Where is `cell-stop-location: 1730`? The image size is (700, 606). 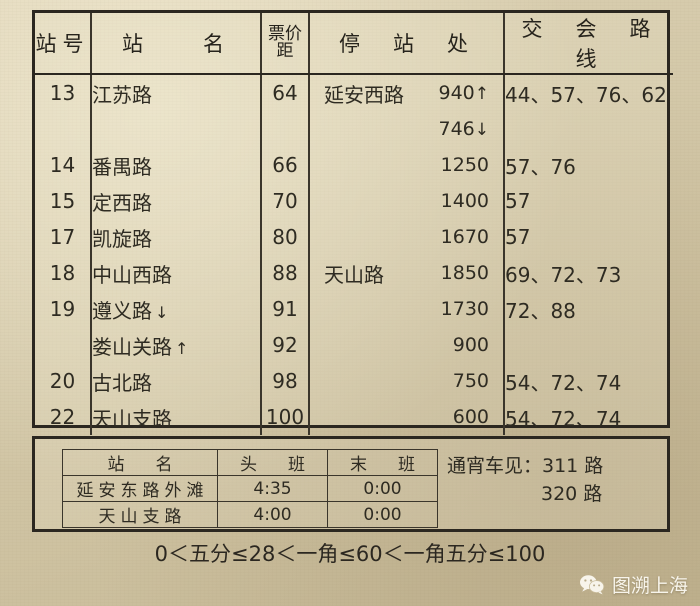
cell-stop-location: 1730 is located at coordinates (407, 309).